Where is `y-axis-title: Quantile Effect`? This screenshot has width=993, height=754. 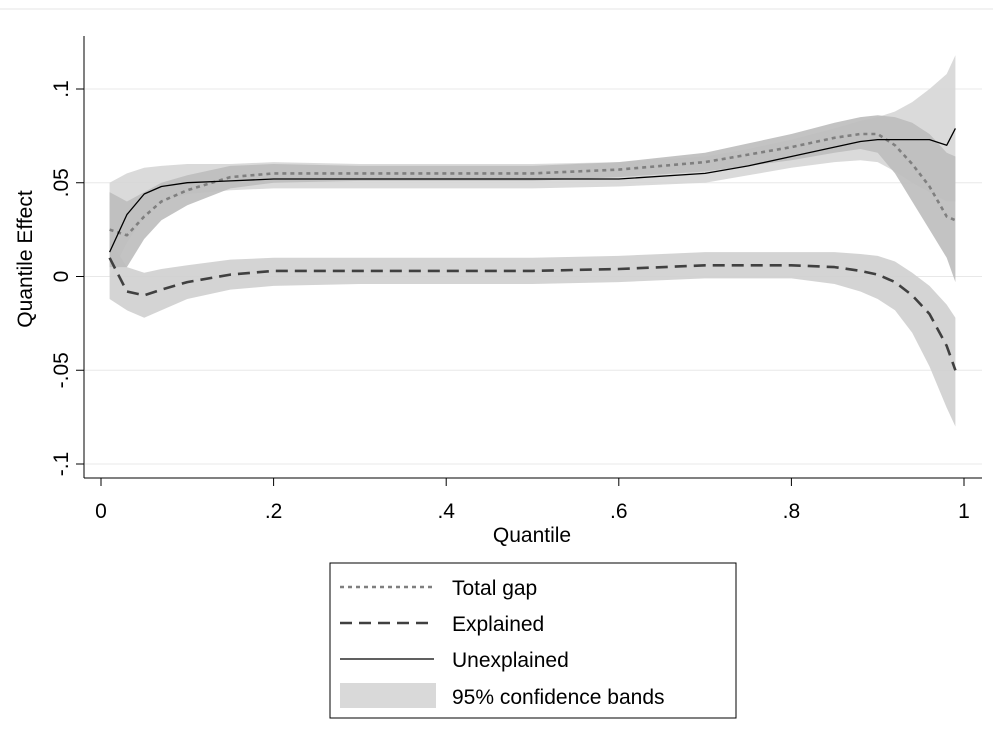 y-axis-title: Quantile Effect is located at coordinates (25, 259).